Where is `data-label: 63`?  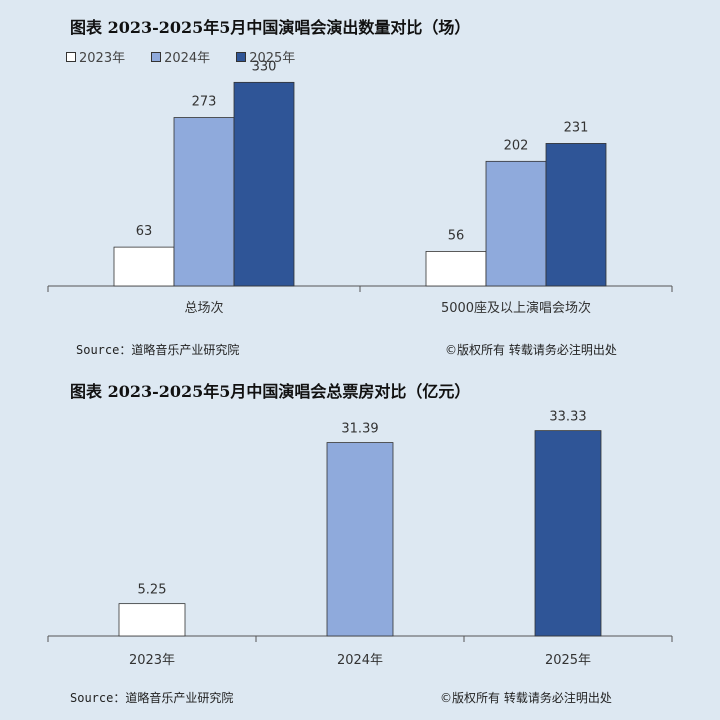
data-label: 63 is located at coordinates (144, 231).